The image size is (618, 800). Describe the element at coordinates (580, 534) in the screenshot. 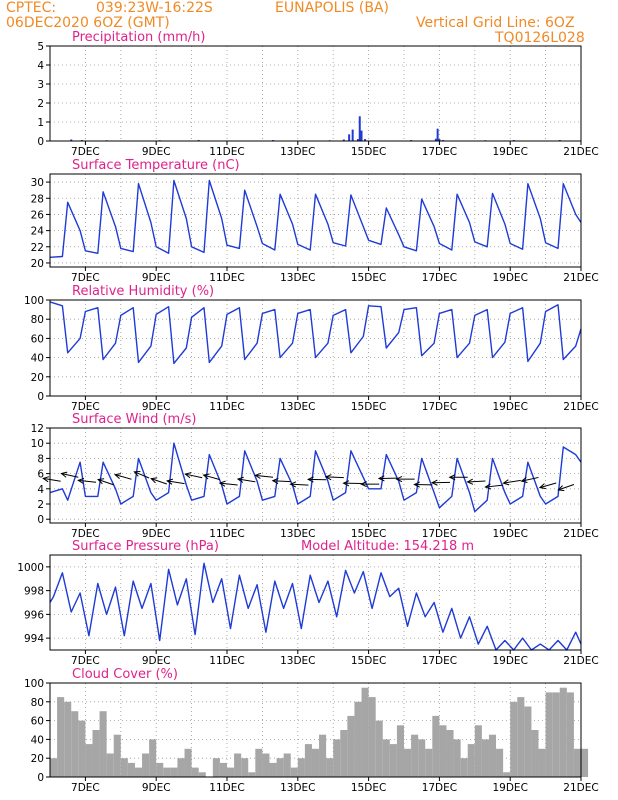

I see `x-tick-label: 21DEC` at that location.